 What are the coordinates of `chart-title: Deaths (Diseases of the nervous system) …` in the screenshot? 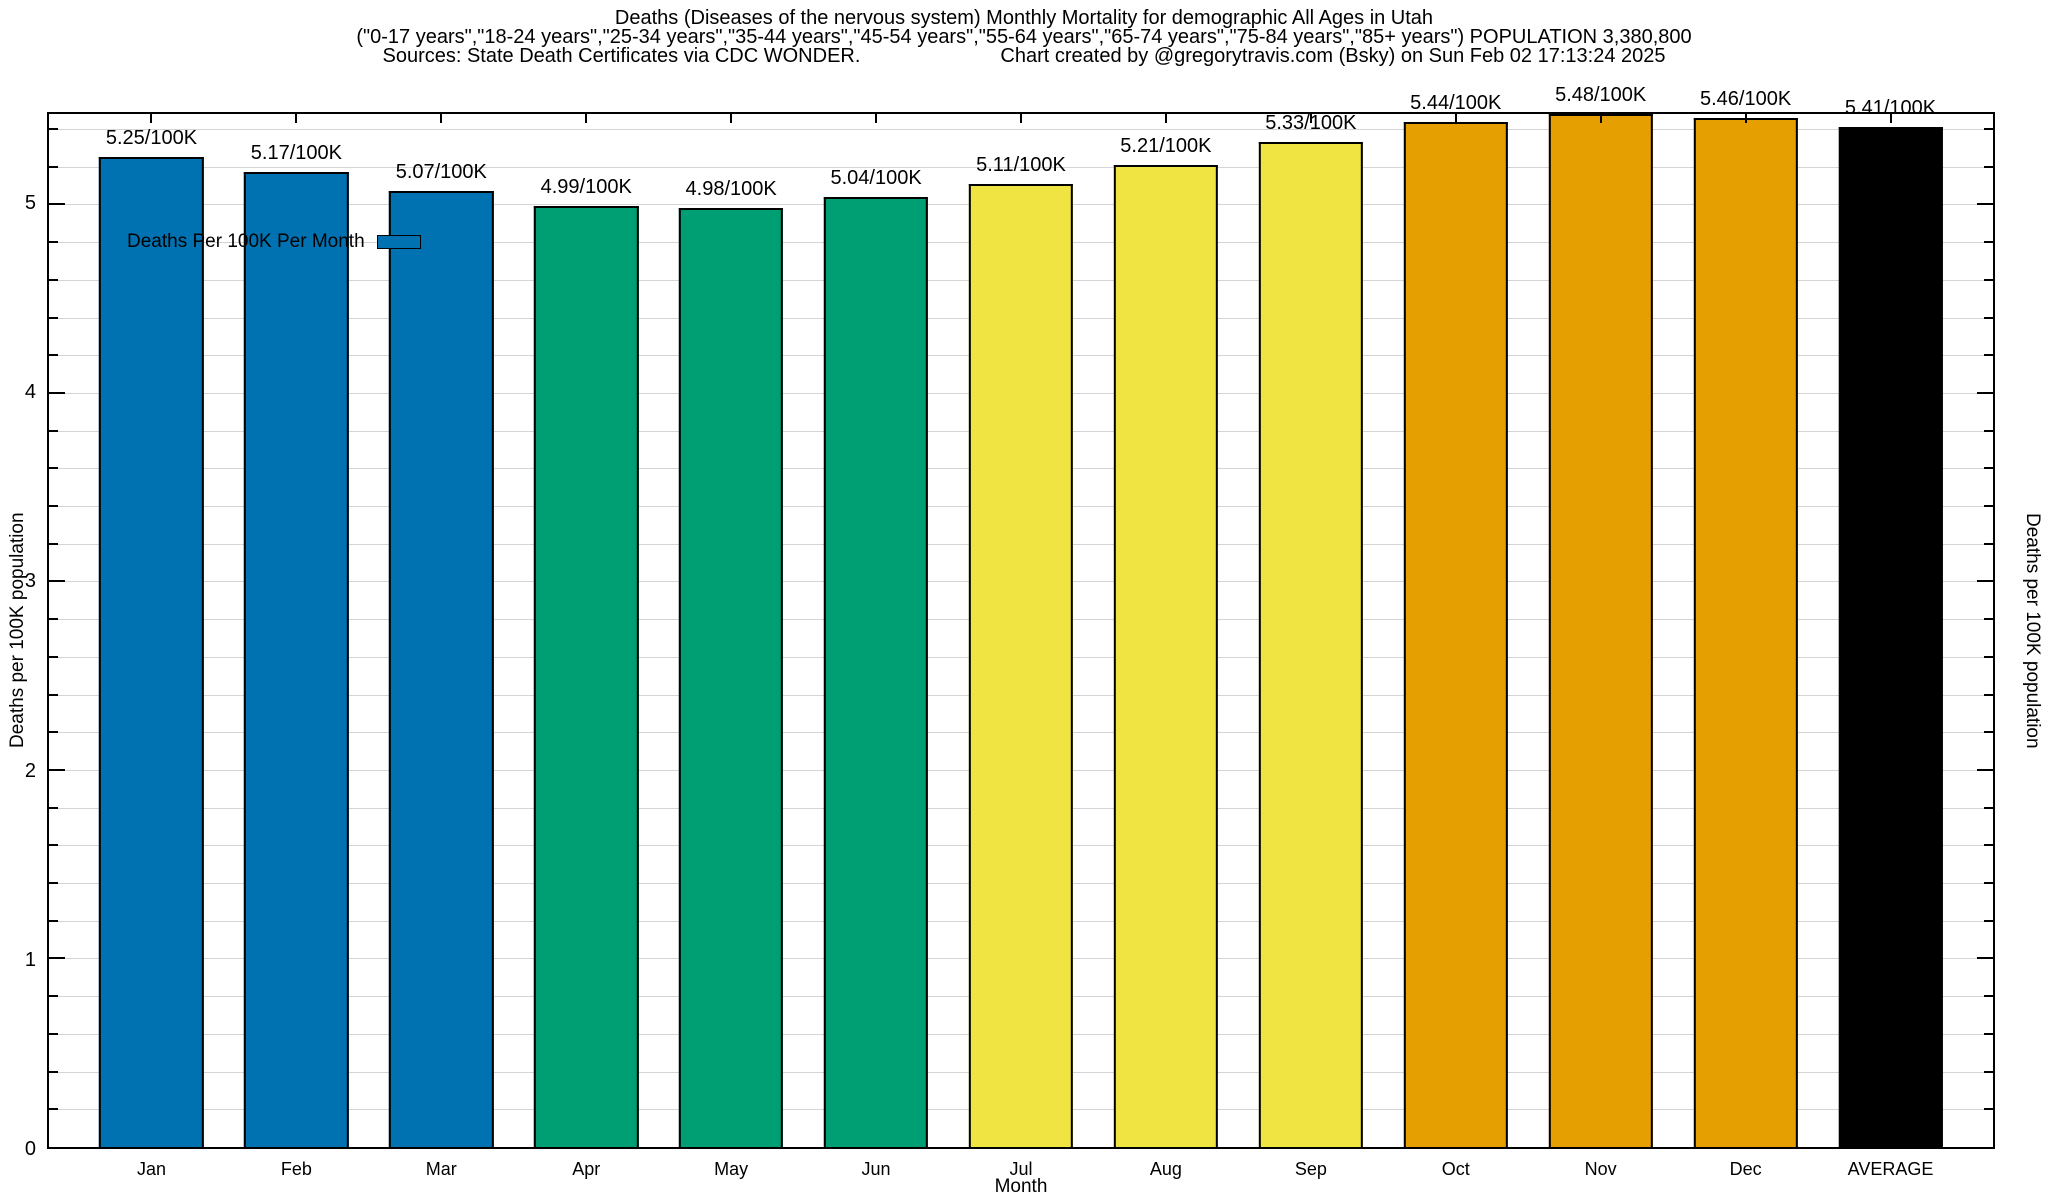 It's located at (1024, 18).